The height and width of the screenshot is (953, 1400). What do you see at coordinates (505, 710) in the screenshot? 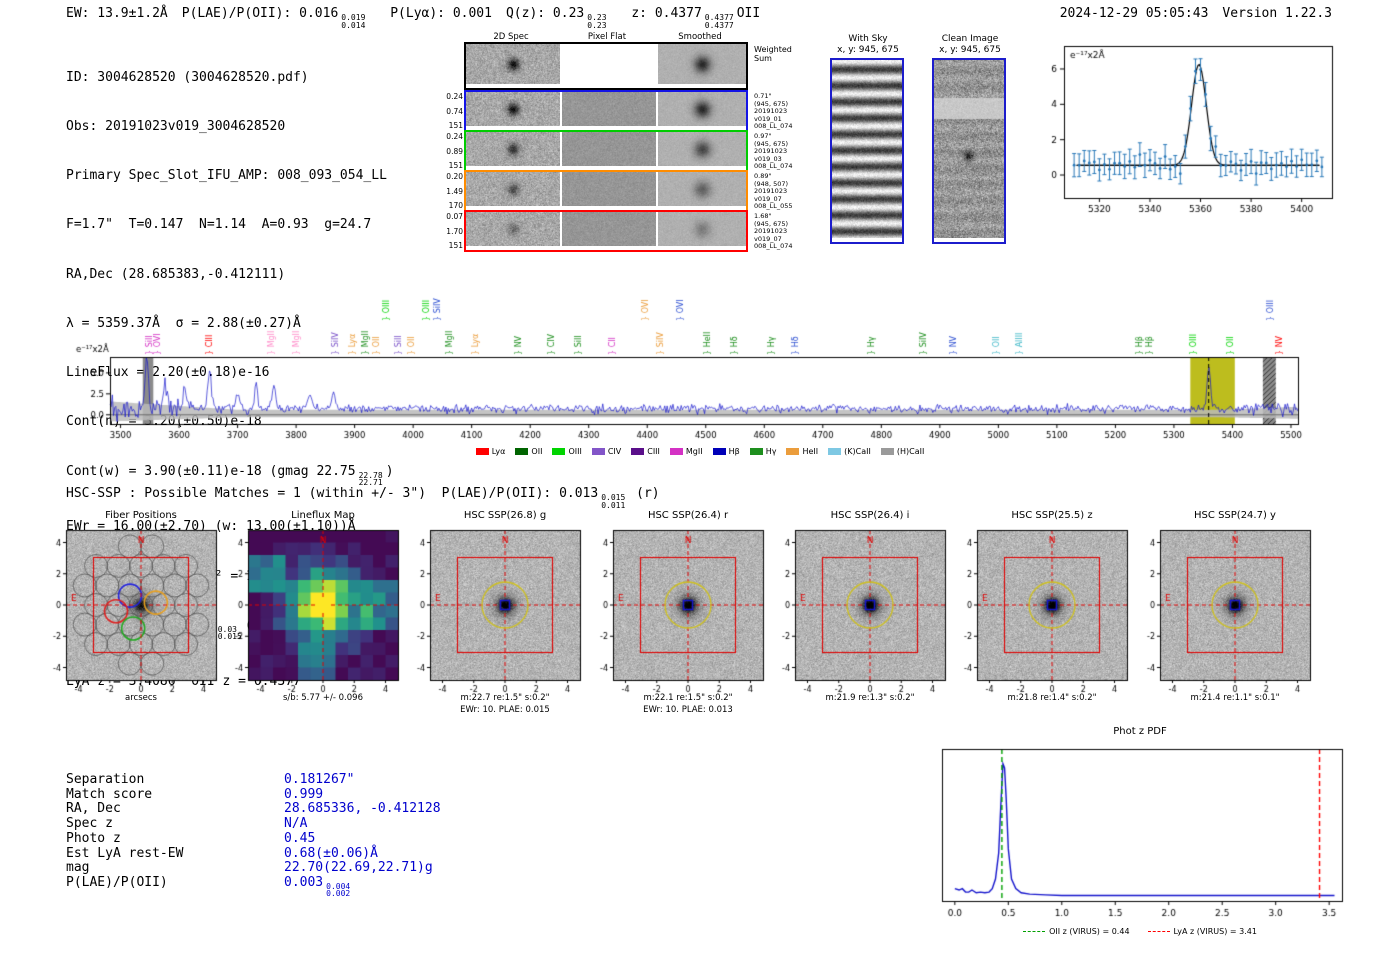
I see `cutout-sublabel-2: EWr: 10. PLAE: 0.015` at bounding box center [505, 710].